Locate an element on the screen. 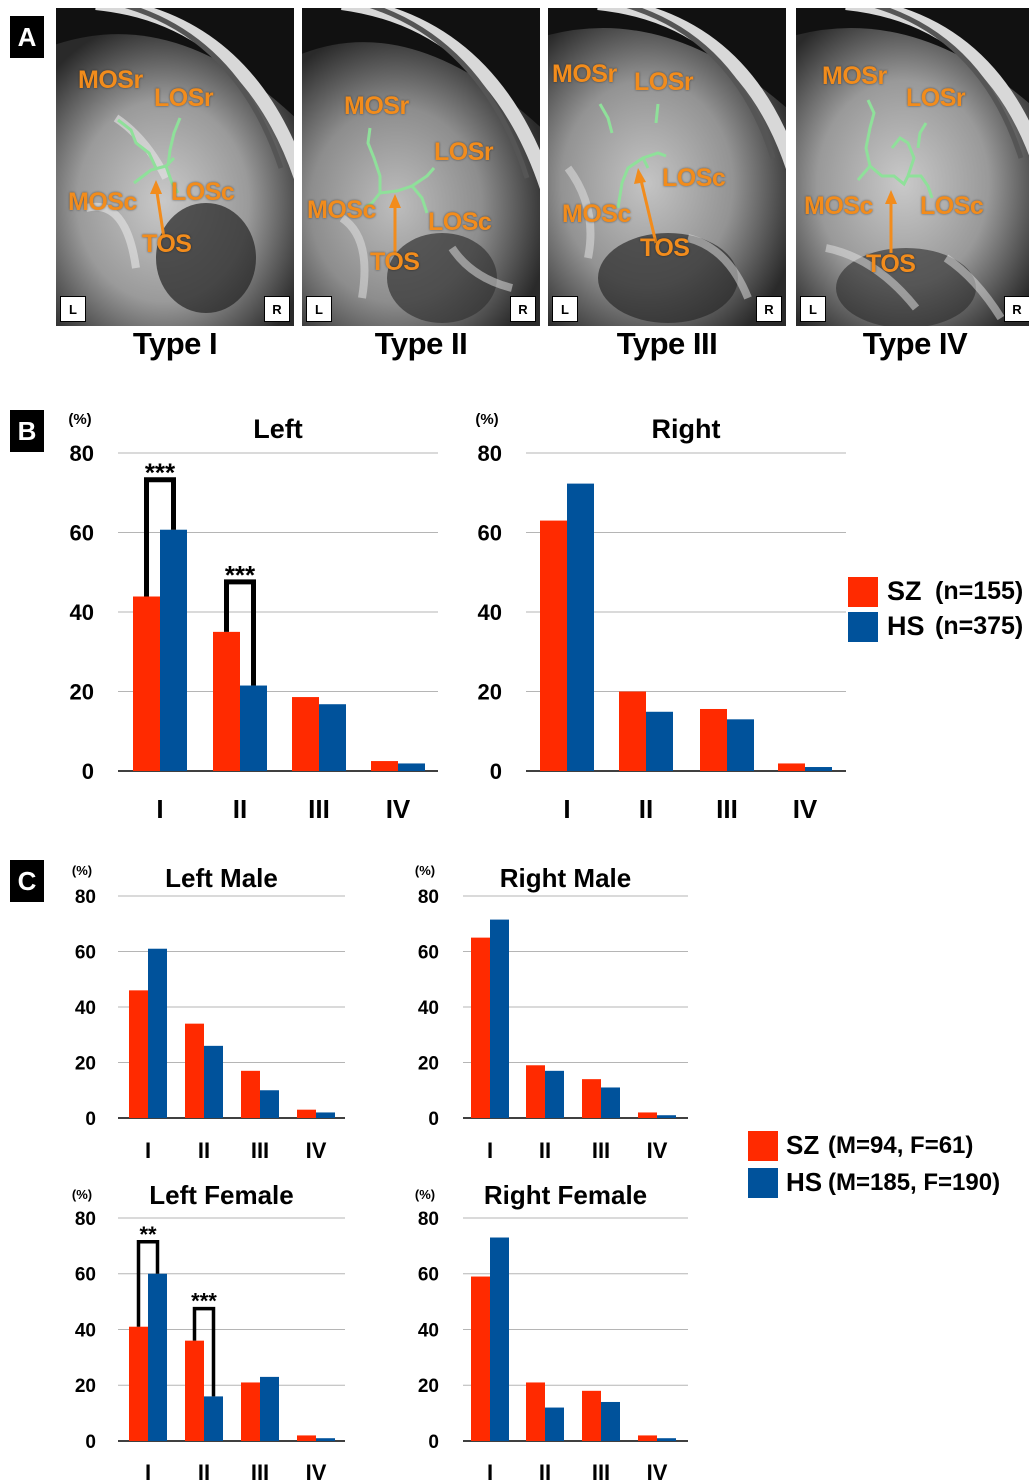 This screenshot has height=1483, width=1029. chart-title: Left Male is located at coordinates (221, 878).